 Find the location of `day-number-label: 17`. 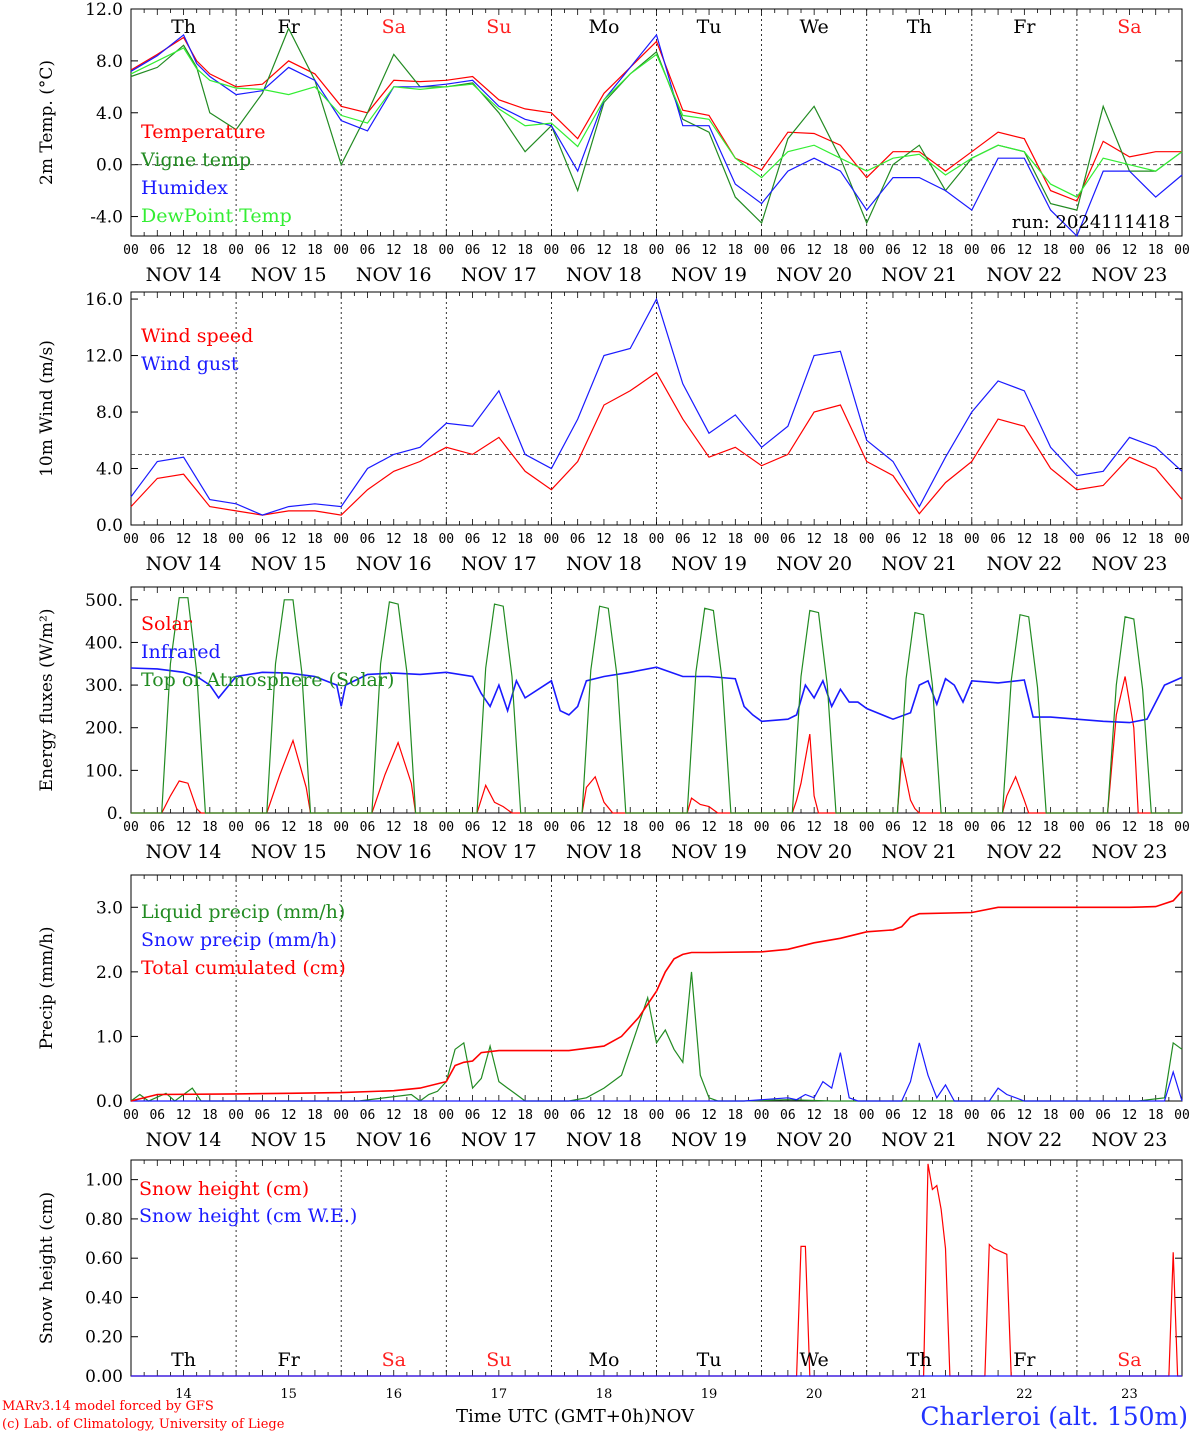

day-number-label: 17 is located at coordinates (499, 1394).